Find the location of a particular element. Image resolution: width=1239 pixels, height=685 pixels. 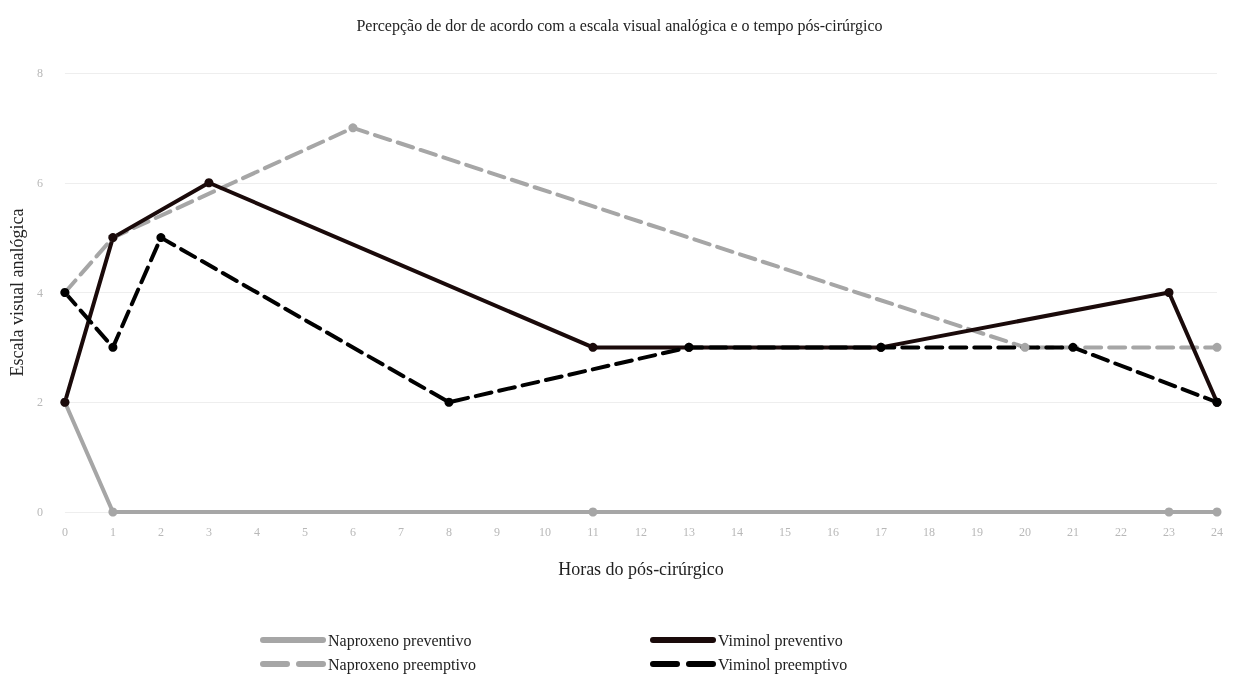

y-tick-label: 6 is located at coordinates (39, 182).